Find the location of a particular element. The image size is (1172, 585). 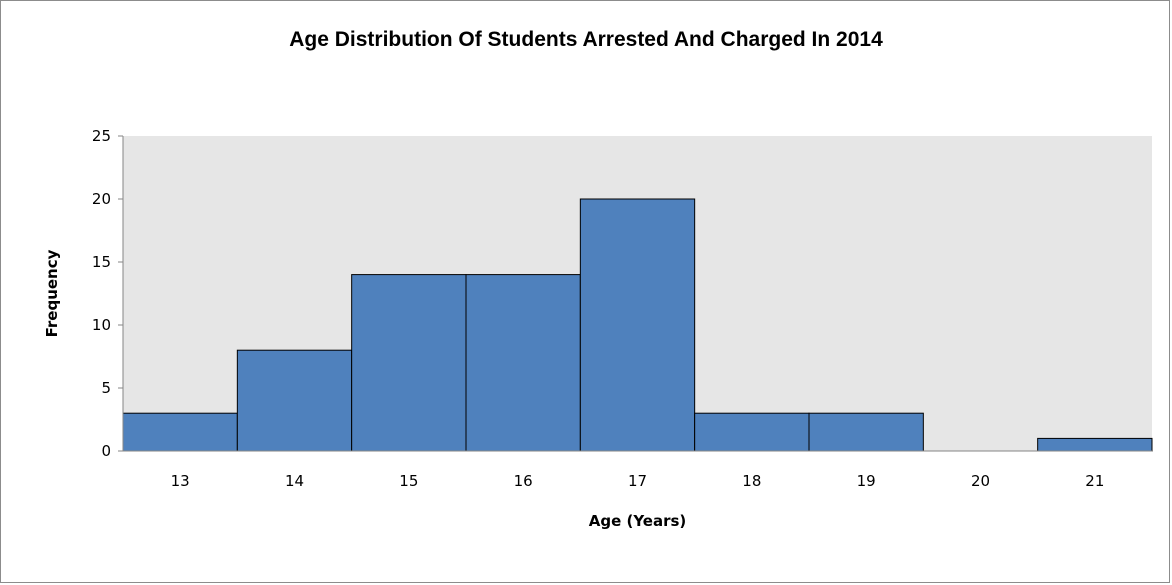

x-tick-label: 16 is located at coordinates (523, 481).